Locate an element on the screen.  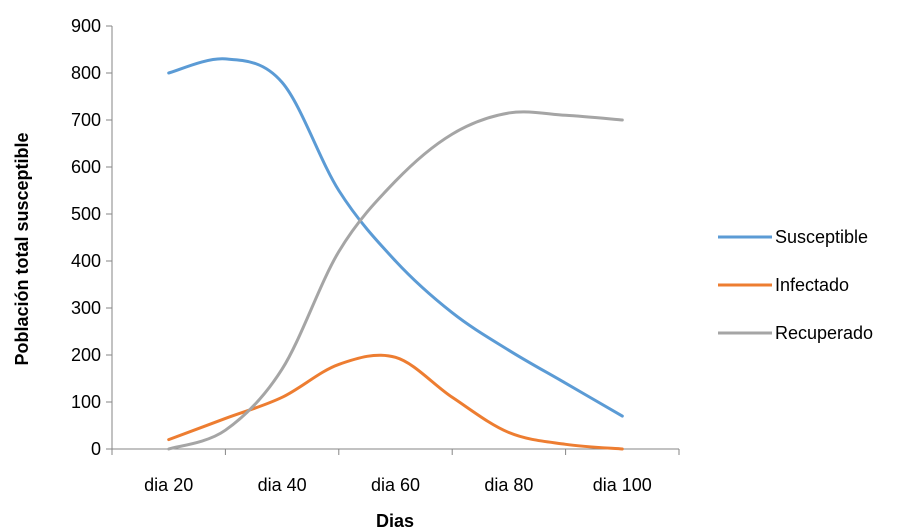
x-axis-title: Dias is located at coordinates (395, 521).